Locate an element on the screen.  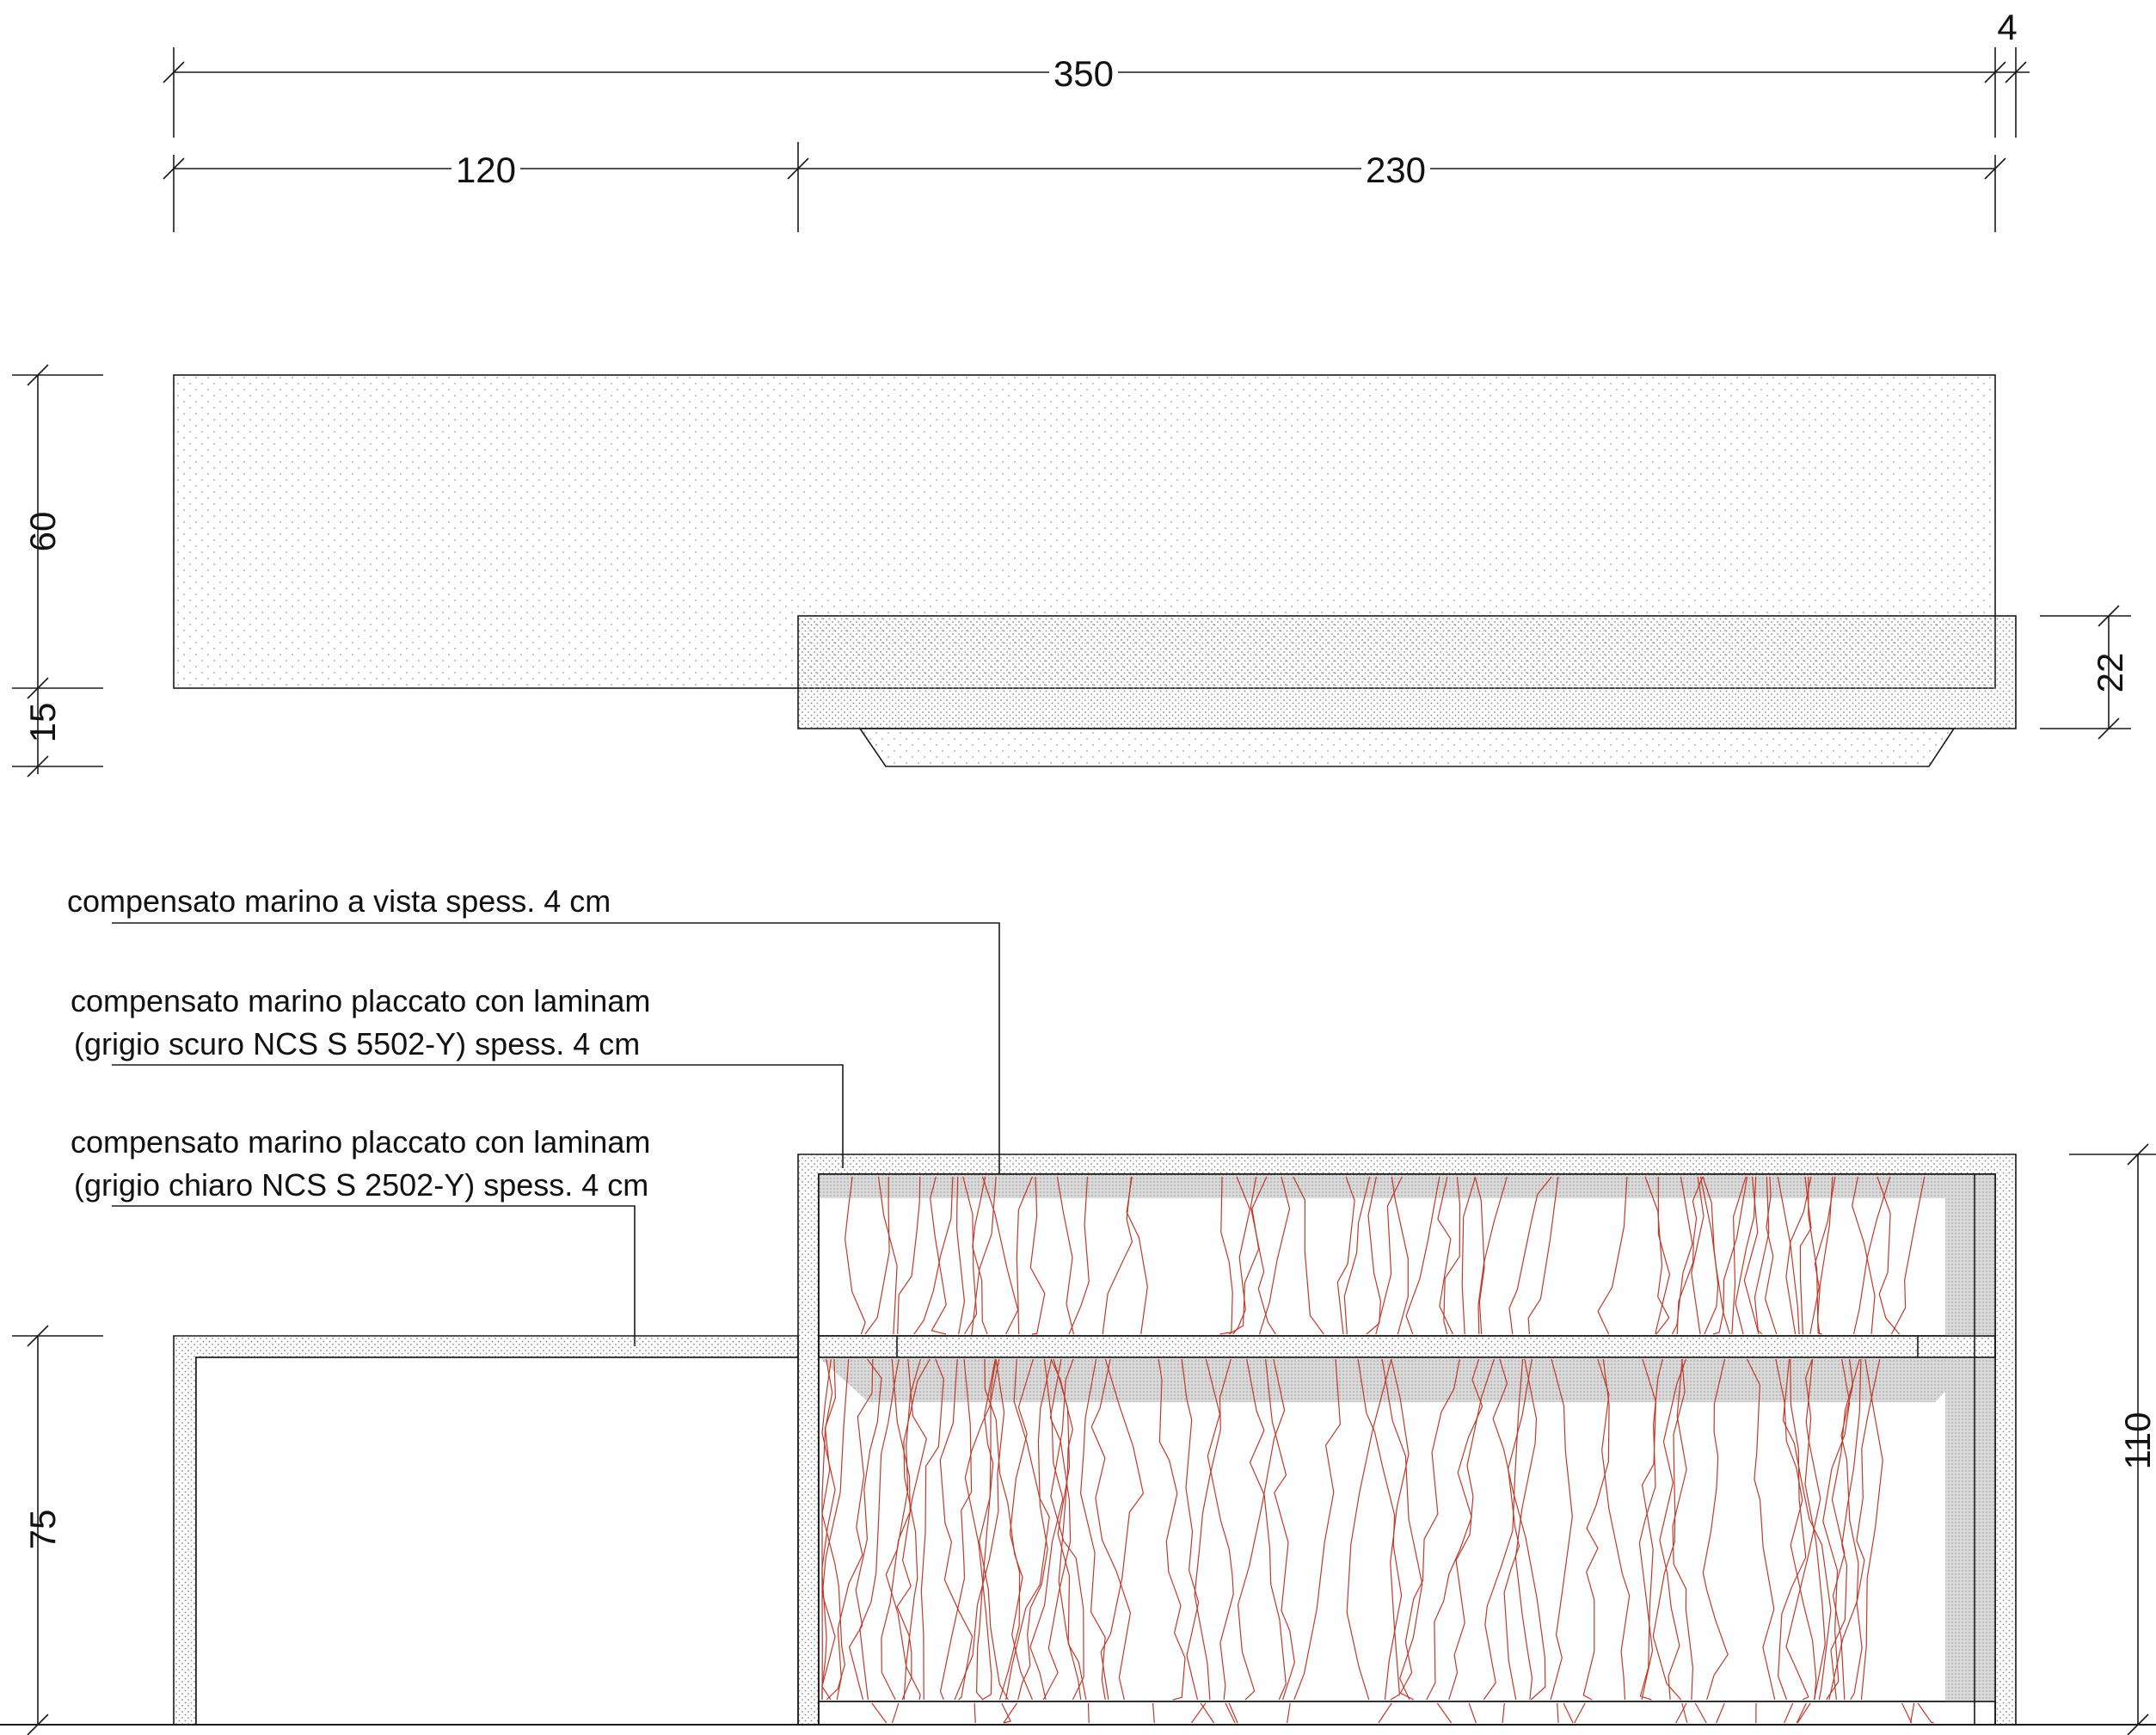
note-2-line-1: compensato marino placcato con laminam is located at coordinates (360, 1000).